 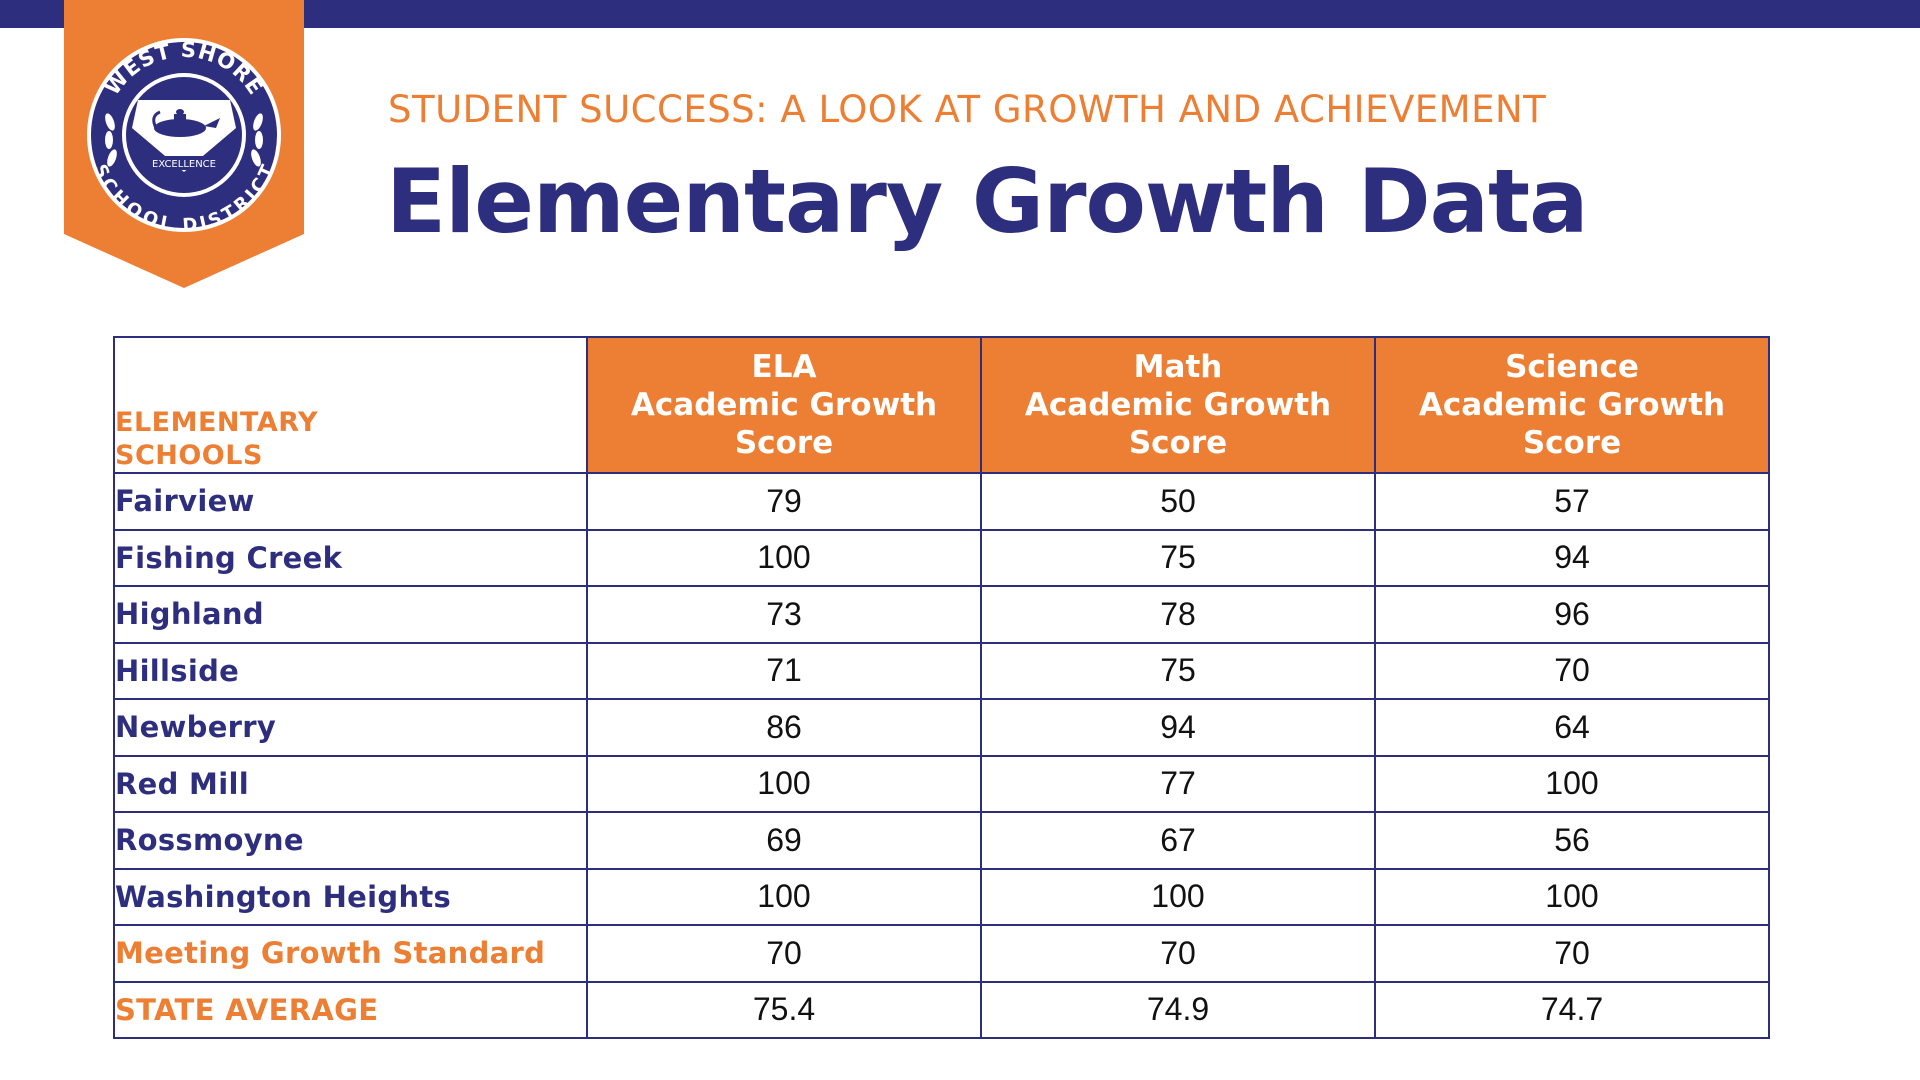 I want to click on top-accent-bar, so click(x=960, y=14).